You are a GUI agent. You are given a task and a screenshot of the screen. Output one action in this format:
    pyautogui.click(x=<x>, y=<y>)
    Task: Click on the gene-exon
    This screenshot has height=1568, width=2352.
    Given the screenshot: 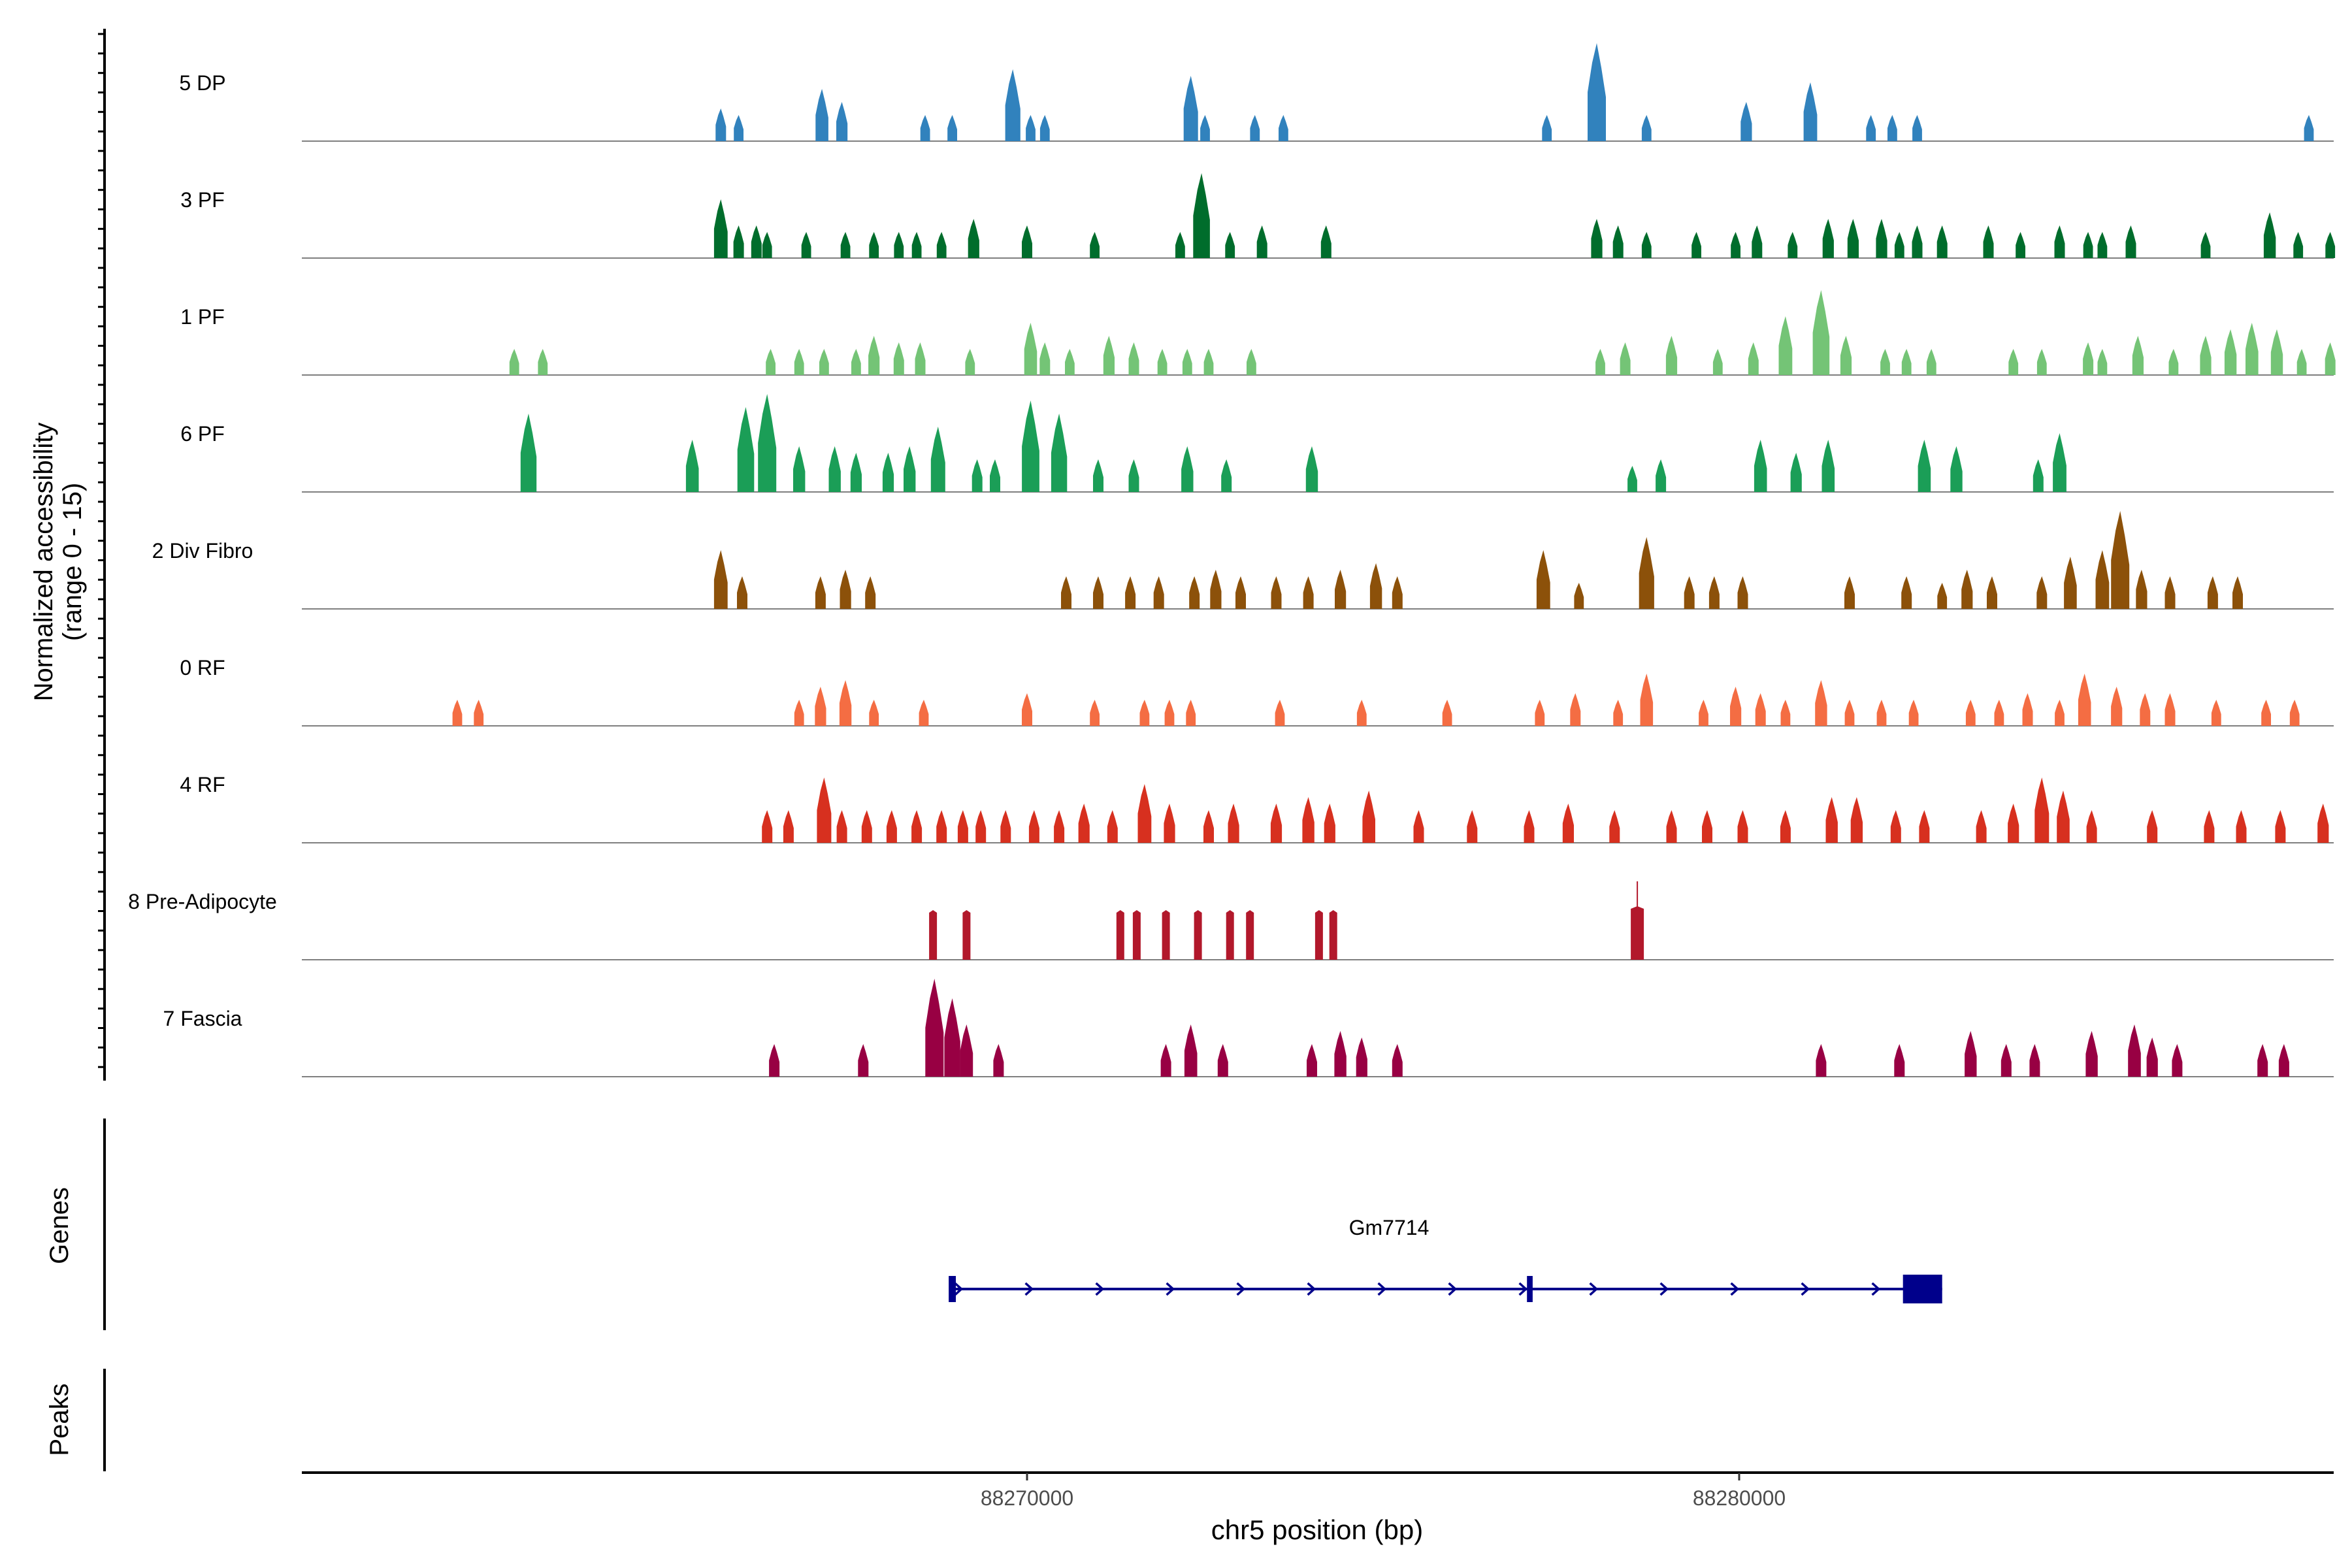 What is the action you would take?
    pyautogui.click(x=952, y=1289)
    